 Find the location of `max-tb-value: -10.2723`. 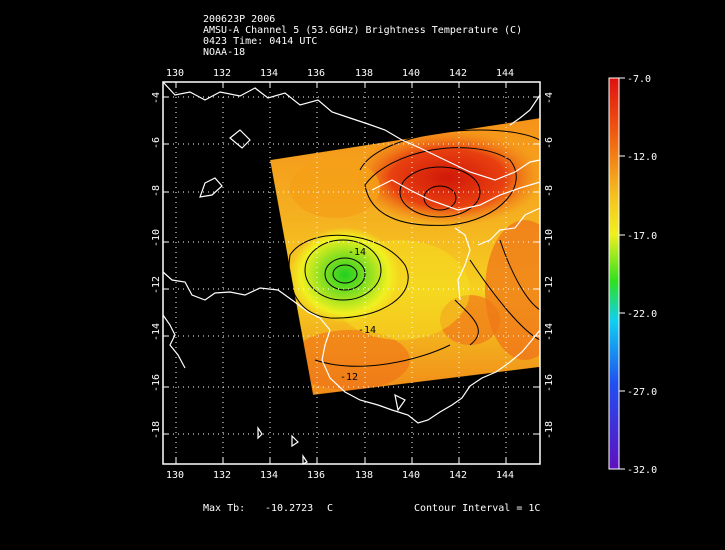

max-tb-value: -10.2723 is located at coordinates (289, 508).